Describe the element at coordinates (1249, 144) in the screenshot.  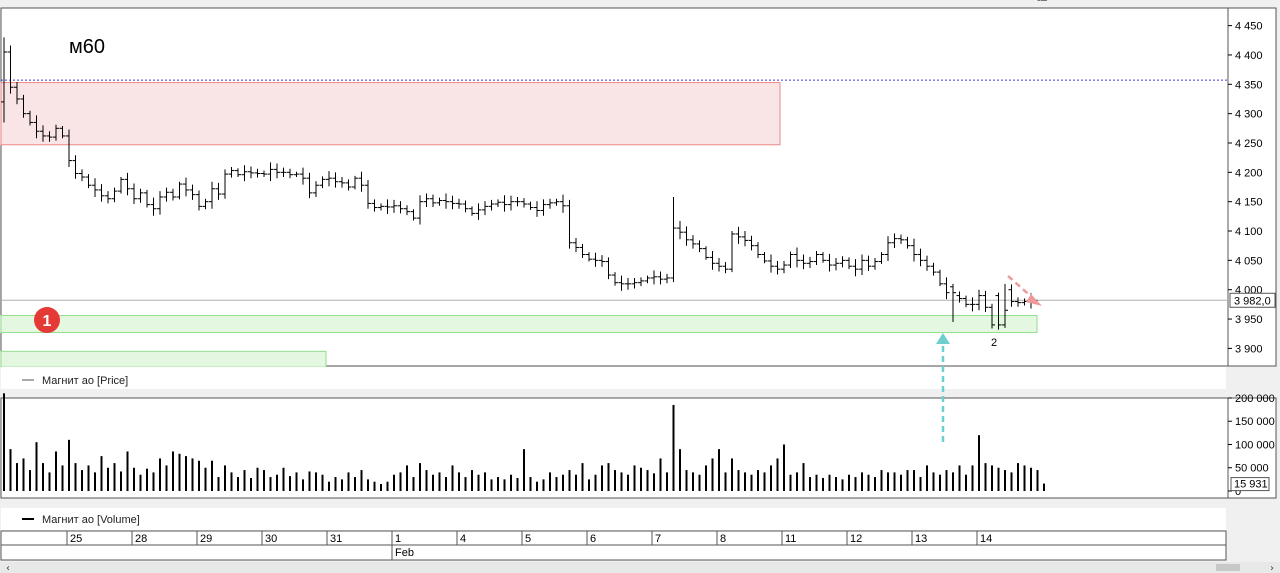
I see `price-tick-label: 4 250` at that location.